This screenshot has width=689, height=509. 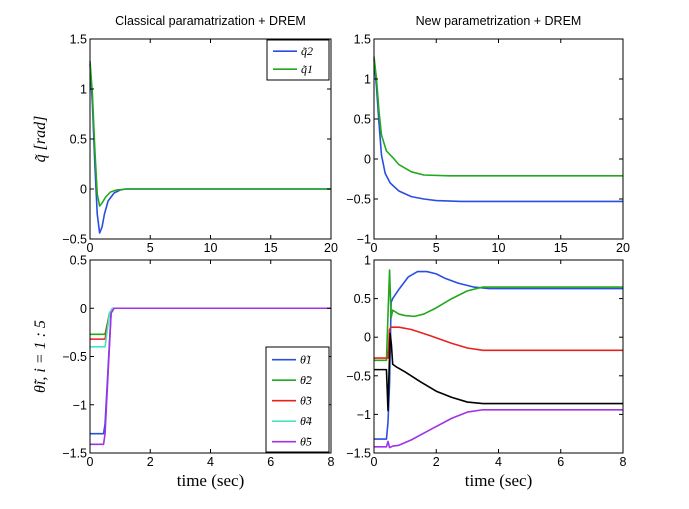 I want to click on legend-label: θ̃1, so click(x=306, y=360).